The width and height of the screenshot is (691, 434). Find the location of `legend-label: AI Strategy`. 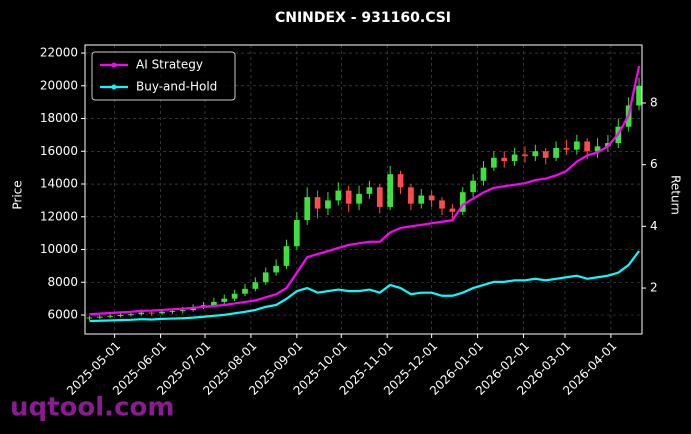

legend-label: AI Strategy is located at coordinates (169, 65).